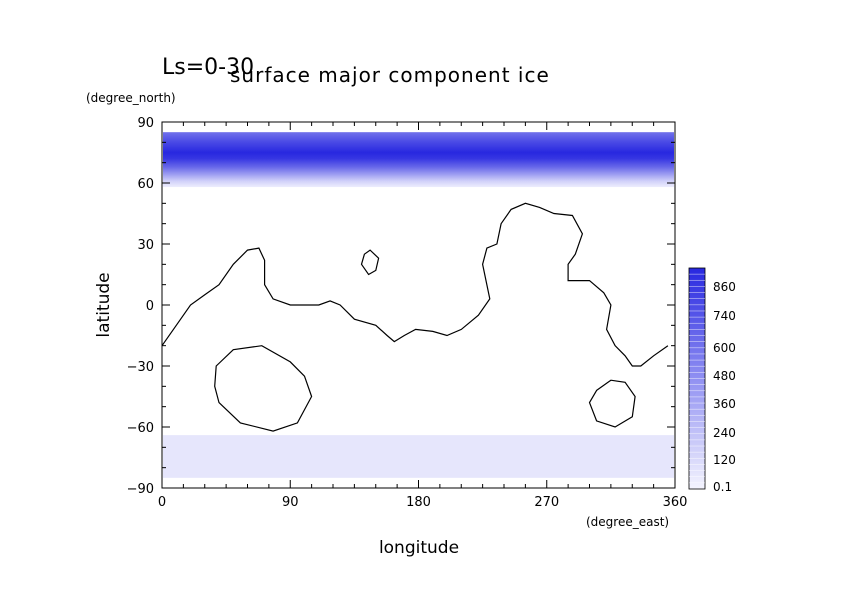 Image resolution: width=842 pixels, height=595 pixels. What do you see at coordinates (145, 245) in the screenshot?
I see `y-tick-label: 30` at bounding box center [145, 245].